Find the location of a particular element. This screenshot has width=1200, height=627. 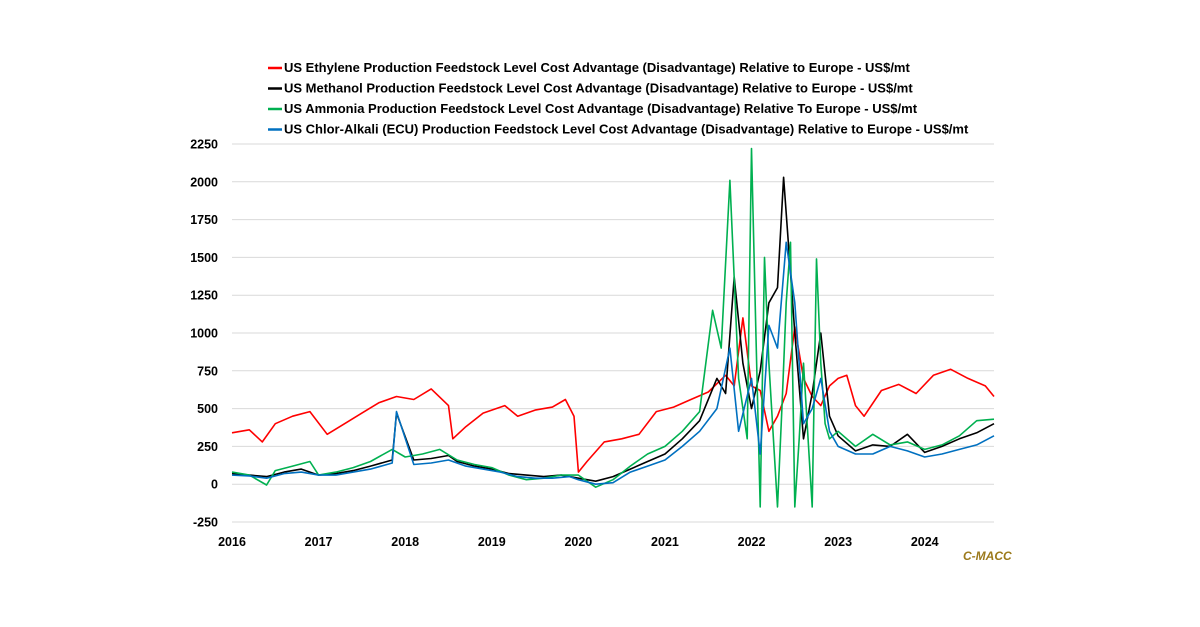

y-tick-label: 2250 is located at coordinates (204, 145).